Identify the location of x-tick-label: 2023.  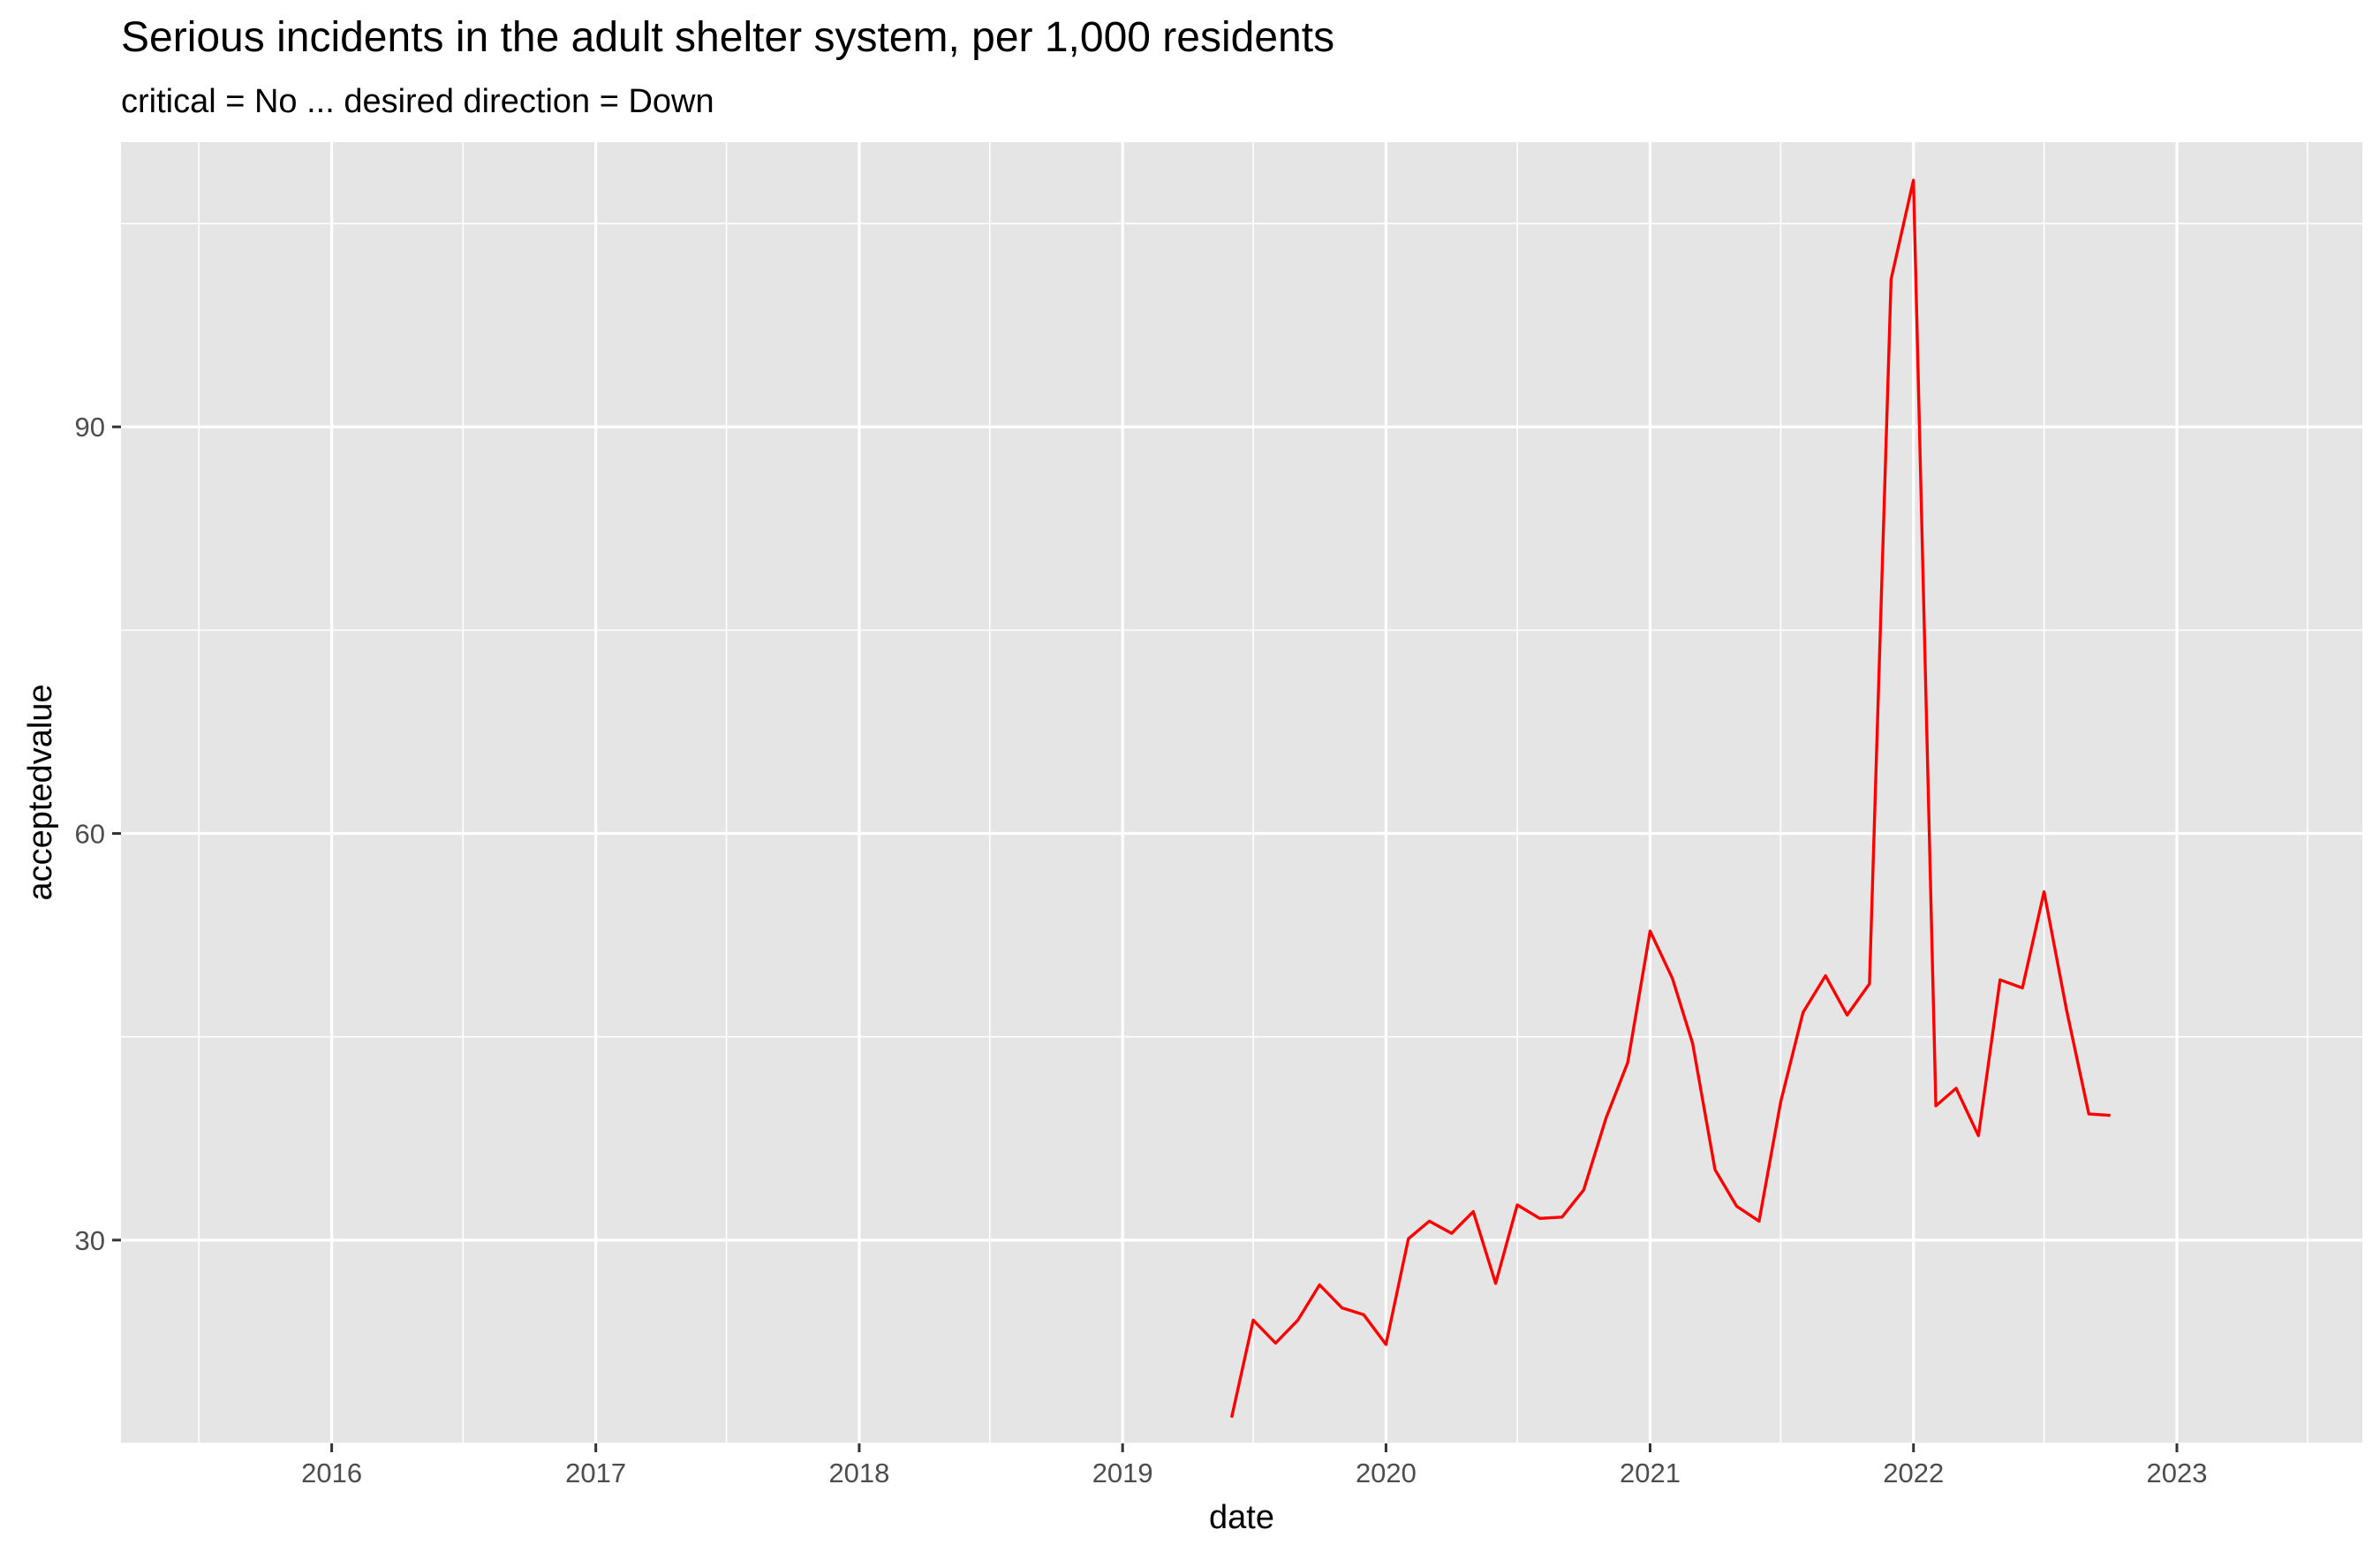
(2177, 1473).